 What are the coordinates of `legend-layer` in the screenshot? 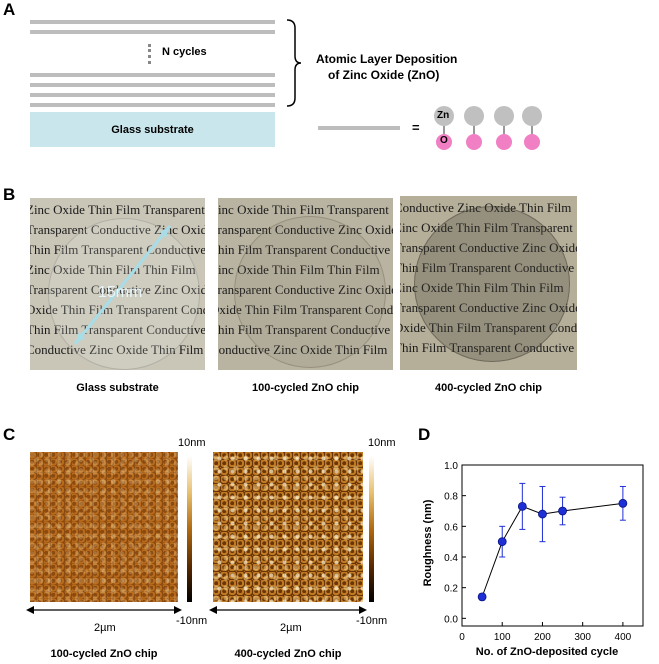 It's located at (359, 128).